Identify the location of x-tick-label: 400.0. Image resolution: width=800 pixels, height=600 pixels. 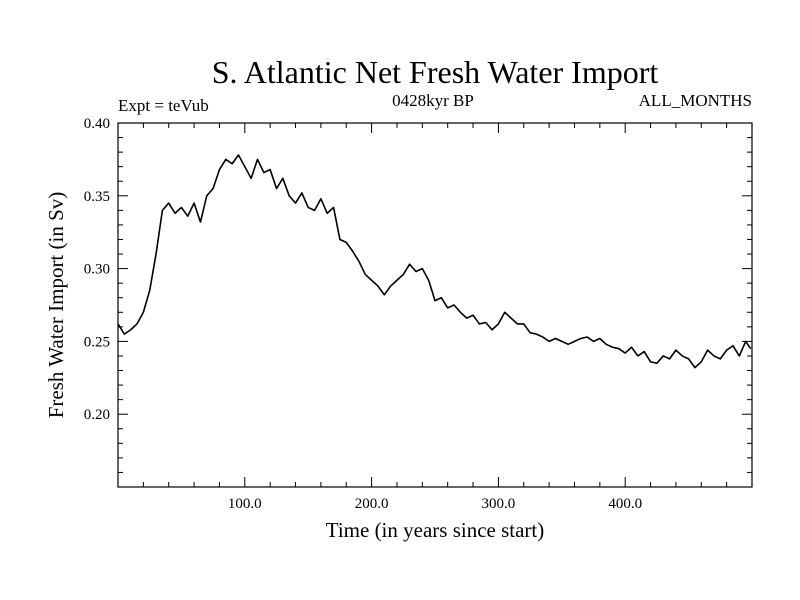
(625, 504).